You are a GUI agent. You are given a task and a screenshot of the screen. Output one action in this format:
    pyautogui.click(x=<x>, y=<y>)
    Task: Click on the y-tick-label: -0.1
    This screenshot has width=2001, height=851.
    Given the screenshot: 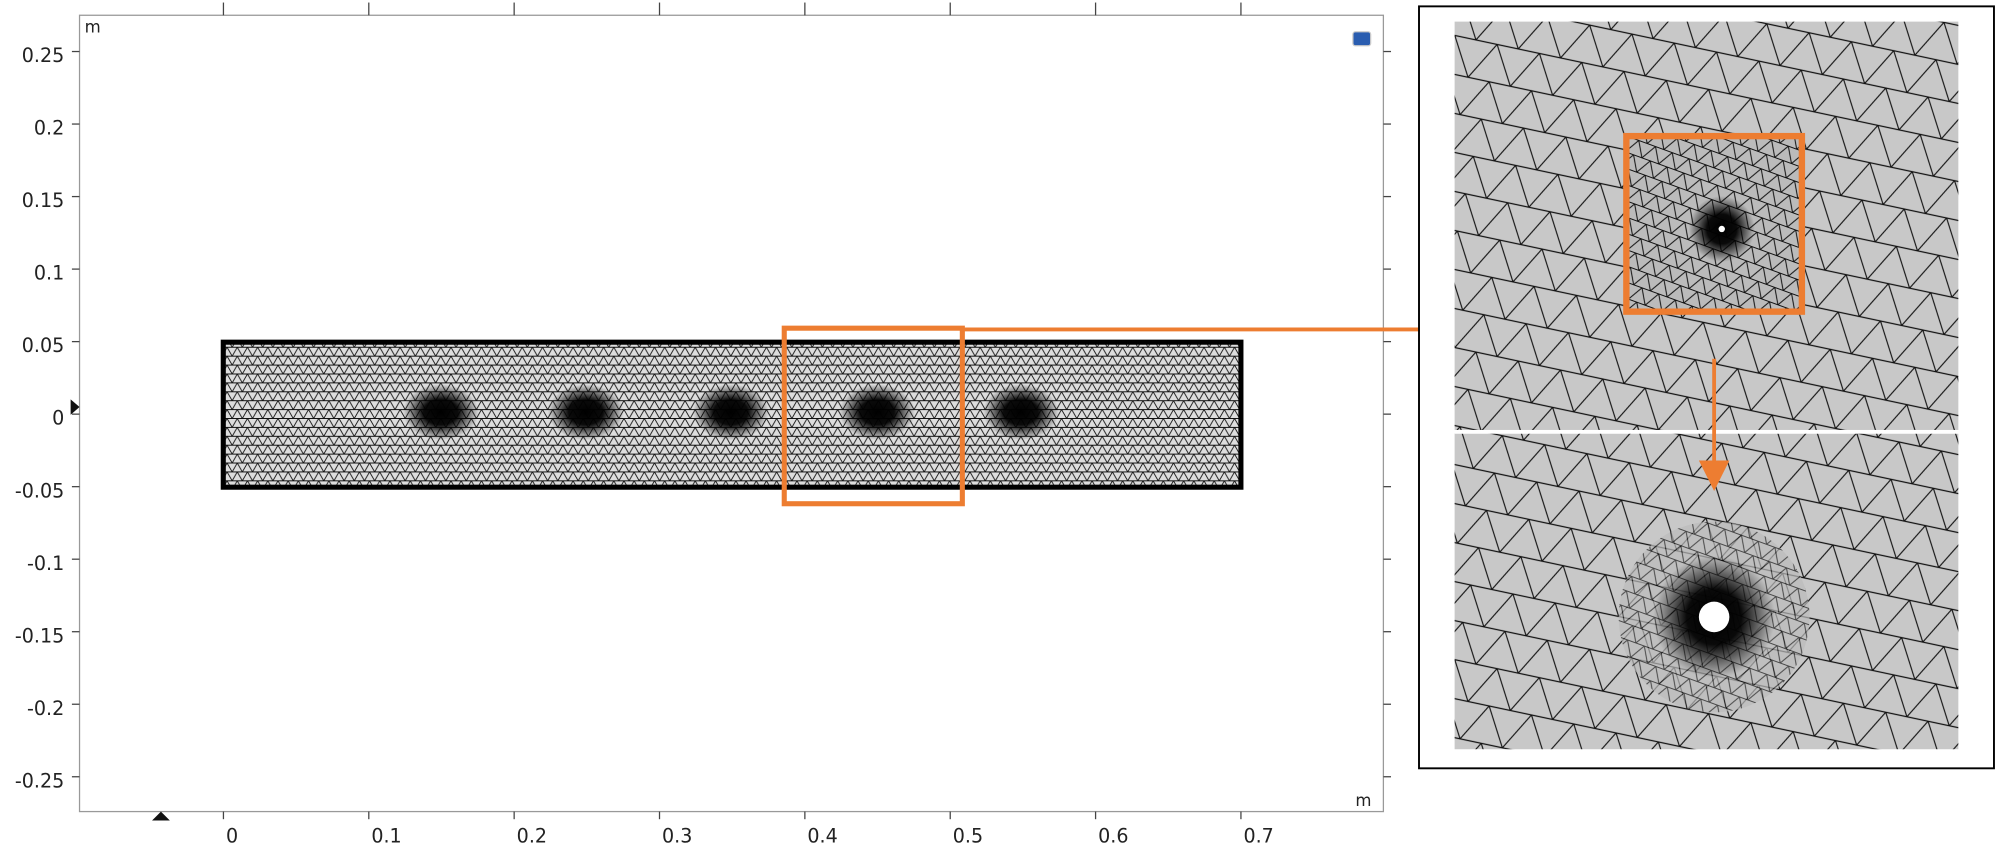 What is the action you would take?
    pyautogui.click(x=45, y=564)
    